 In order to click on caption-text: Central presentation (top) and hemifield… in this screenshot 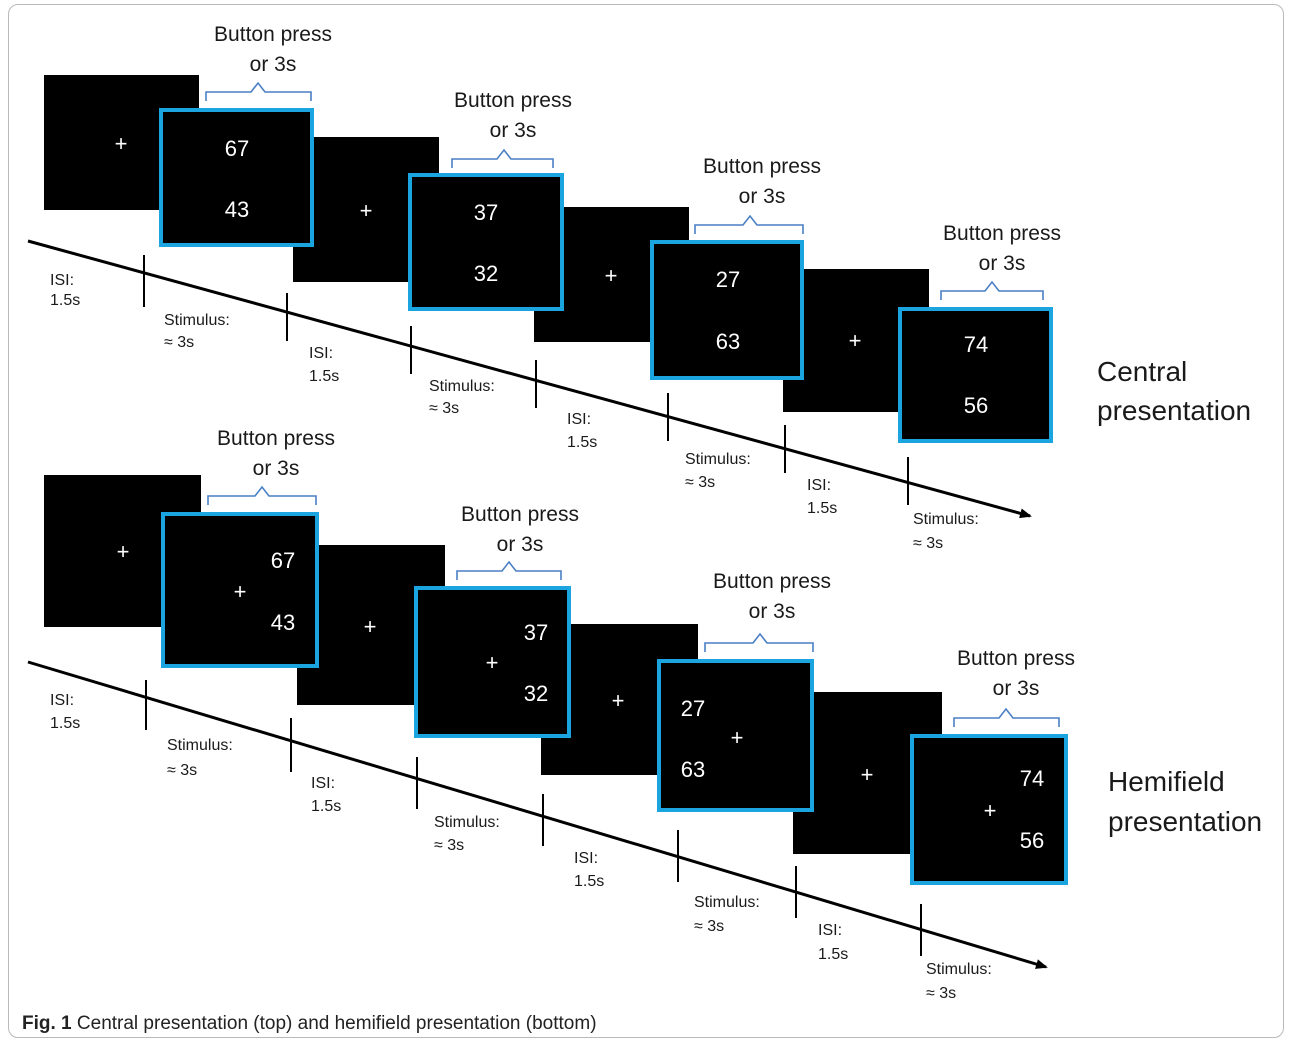, I will do `click(334, 1023)`.